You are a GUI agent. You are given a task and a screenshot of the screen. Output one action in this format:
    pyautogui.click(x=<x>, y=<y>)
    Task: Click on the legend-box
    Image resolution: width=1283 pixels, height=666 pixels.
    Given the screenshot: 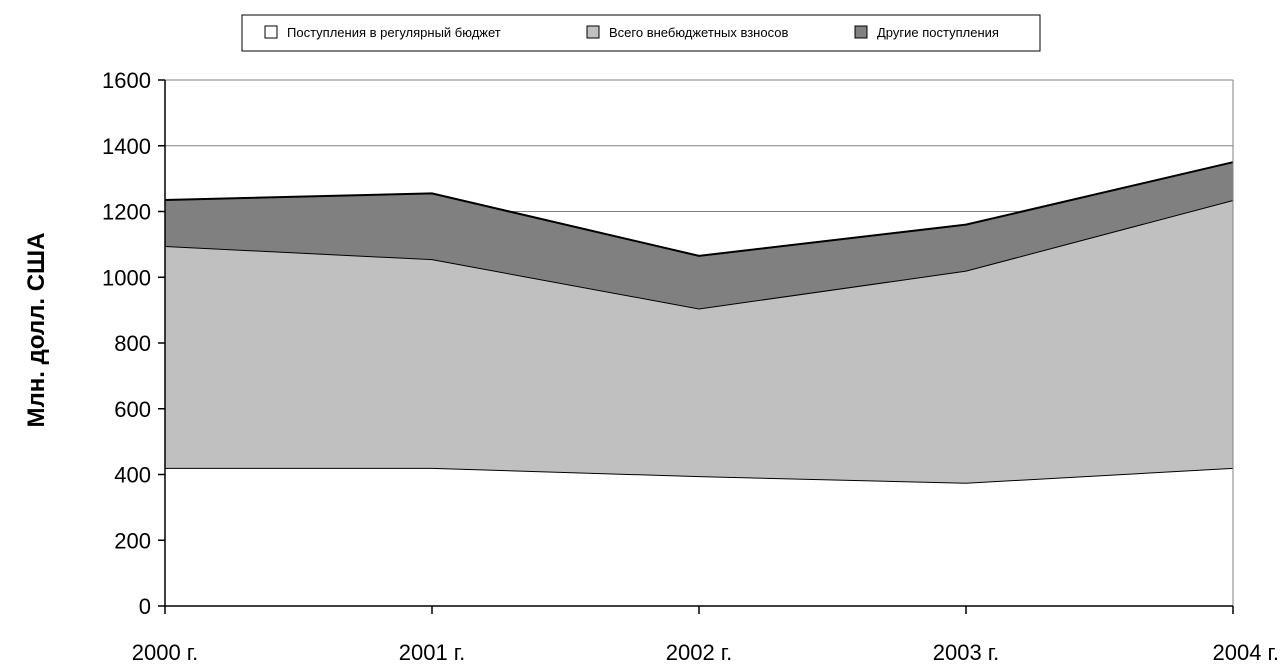 What is the action you would take?
    pyautogui.click(x=641, y=33)
    